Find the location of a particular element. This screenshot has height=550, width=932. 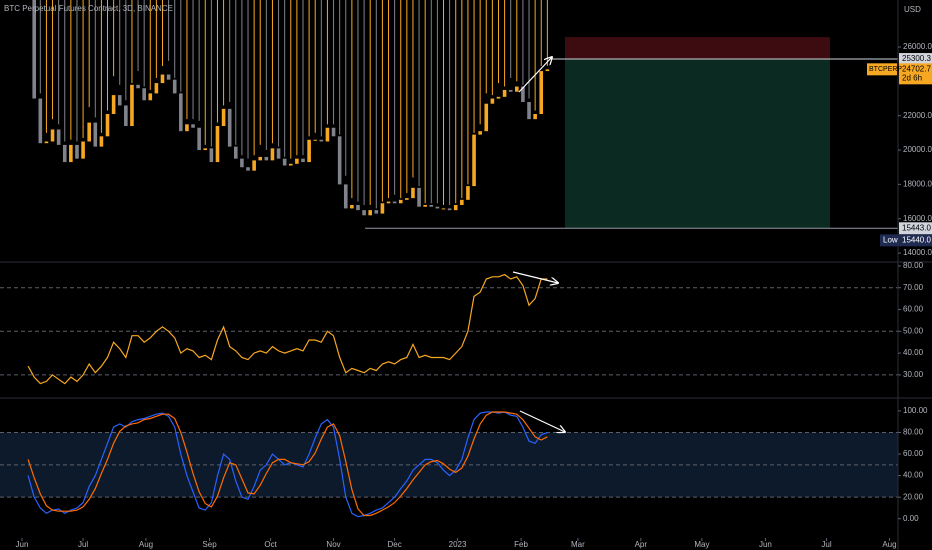

countdown: 2d 6h is located at coordinates (912, 77).